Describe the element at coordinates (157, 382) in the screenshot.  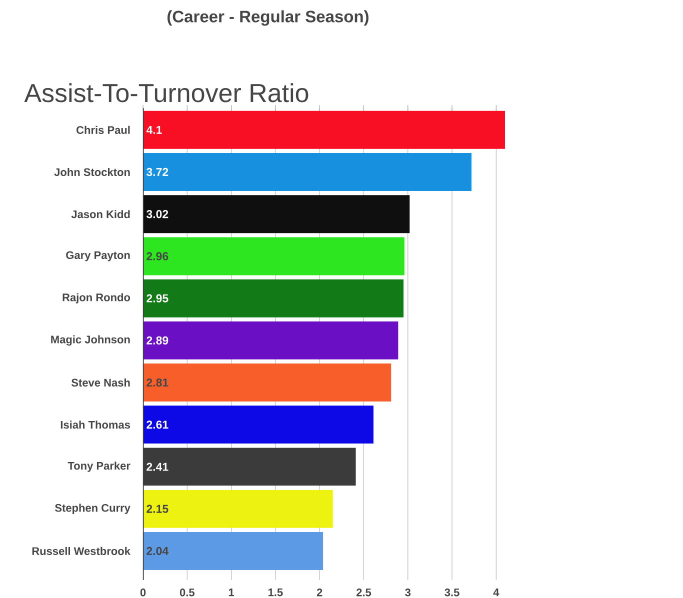
I see `data-label: 2.81` at that location.